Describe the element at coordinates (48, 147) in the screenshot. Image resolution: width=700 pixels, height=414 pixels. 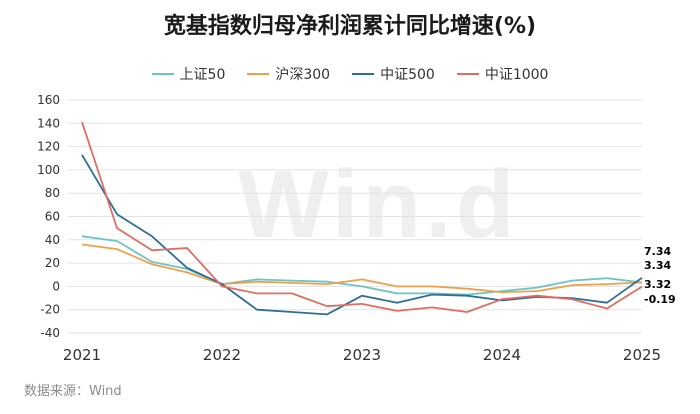
I see `y-tick-label: 120` at that location.